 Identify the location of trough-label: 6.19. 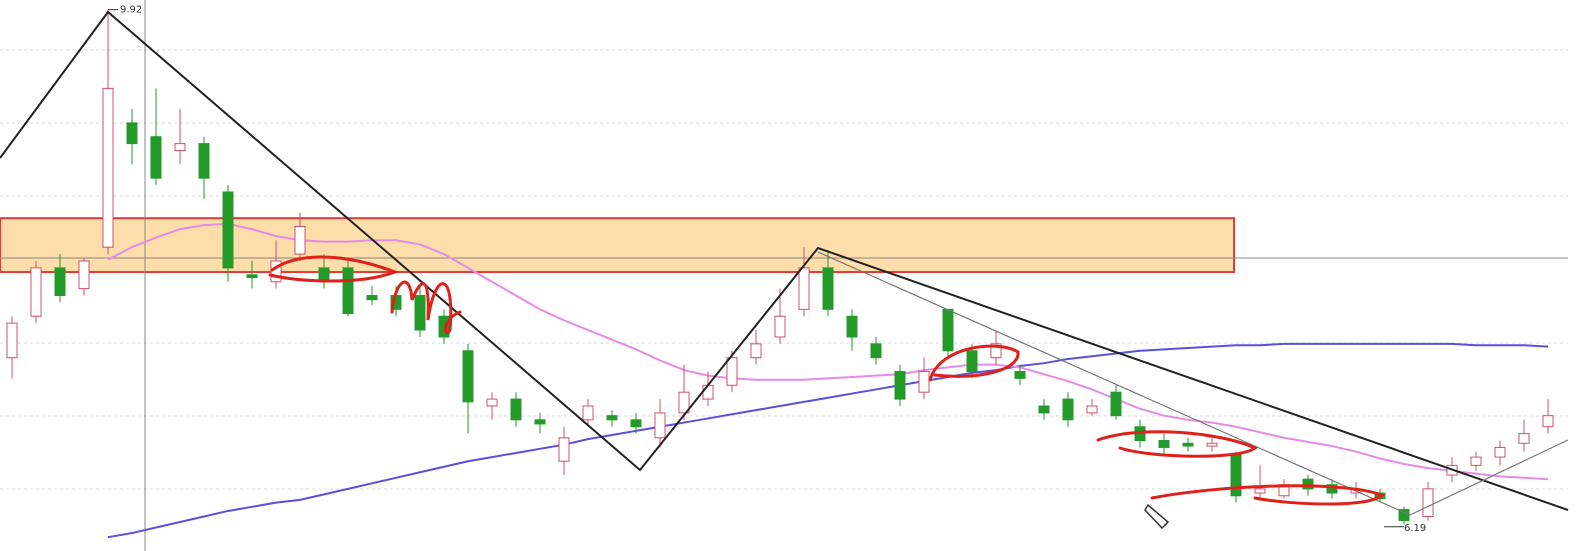
(1415, 528).